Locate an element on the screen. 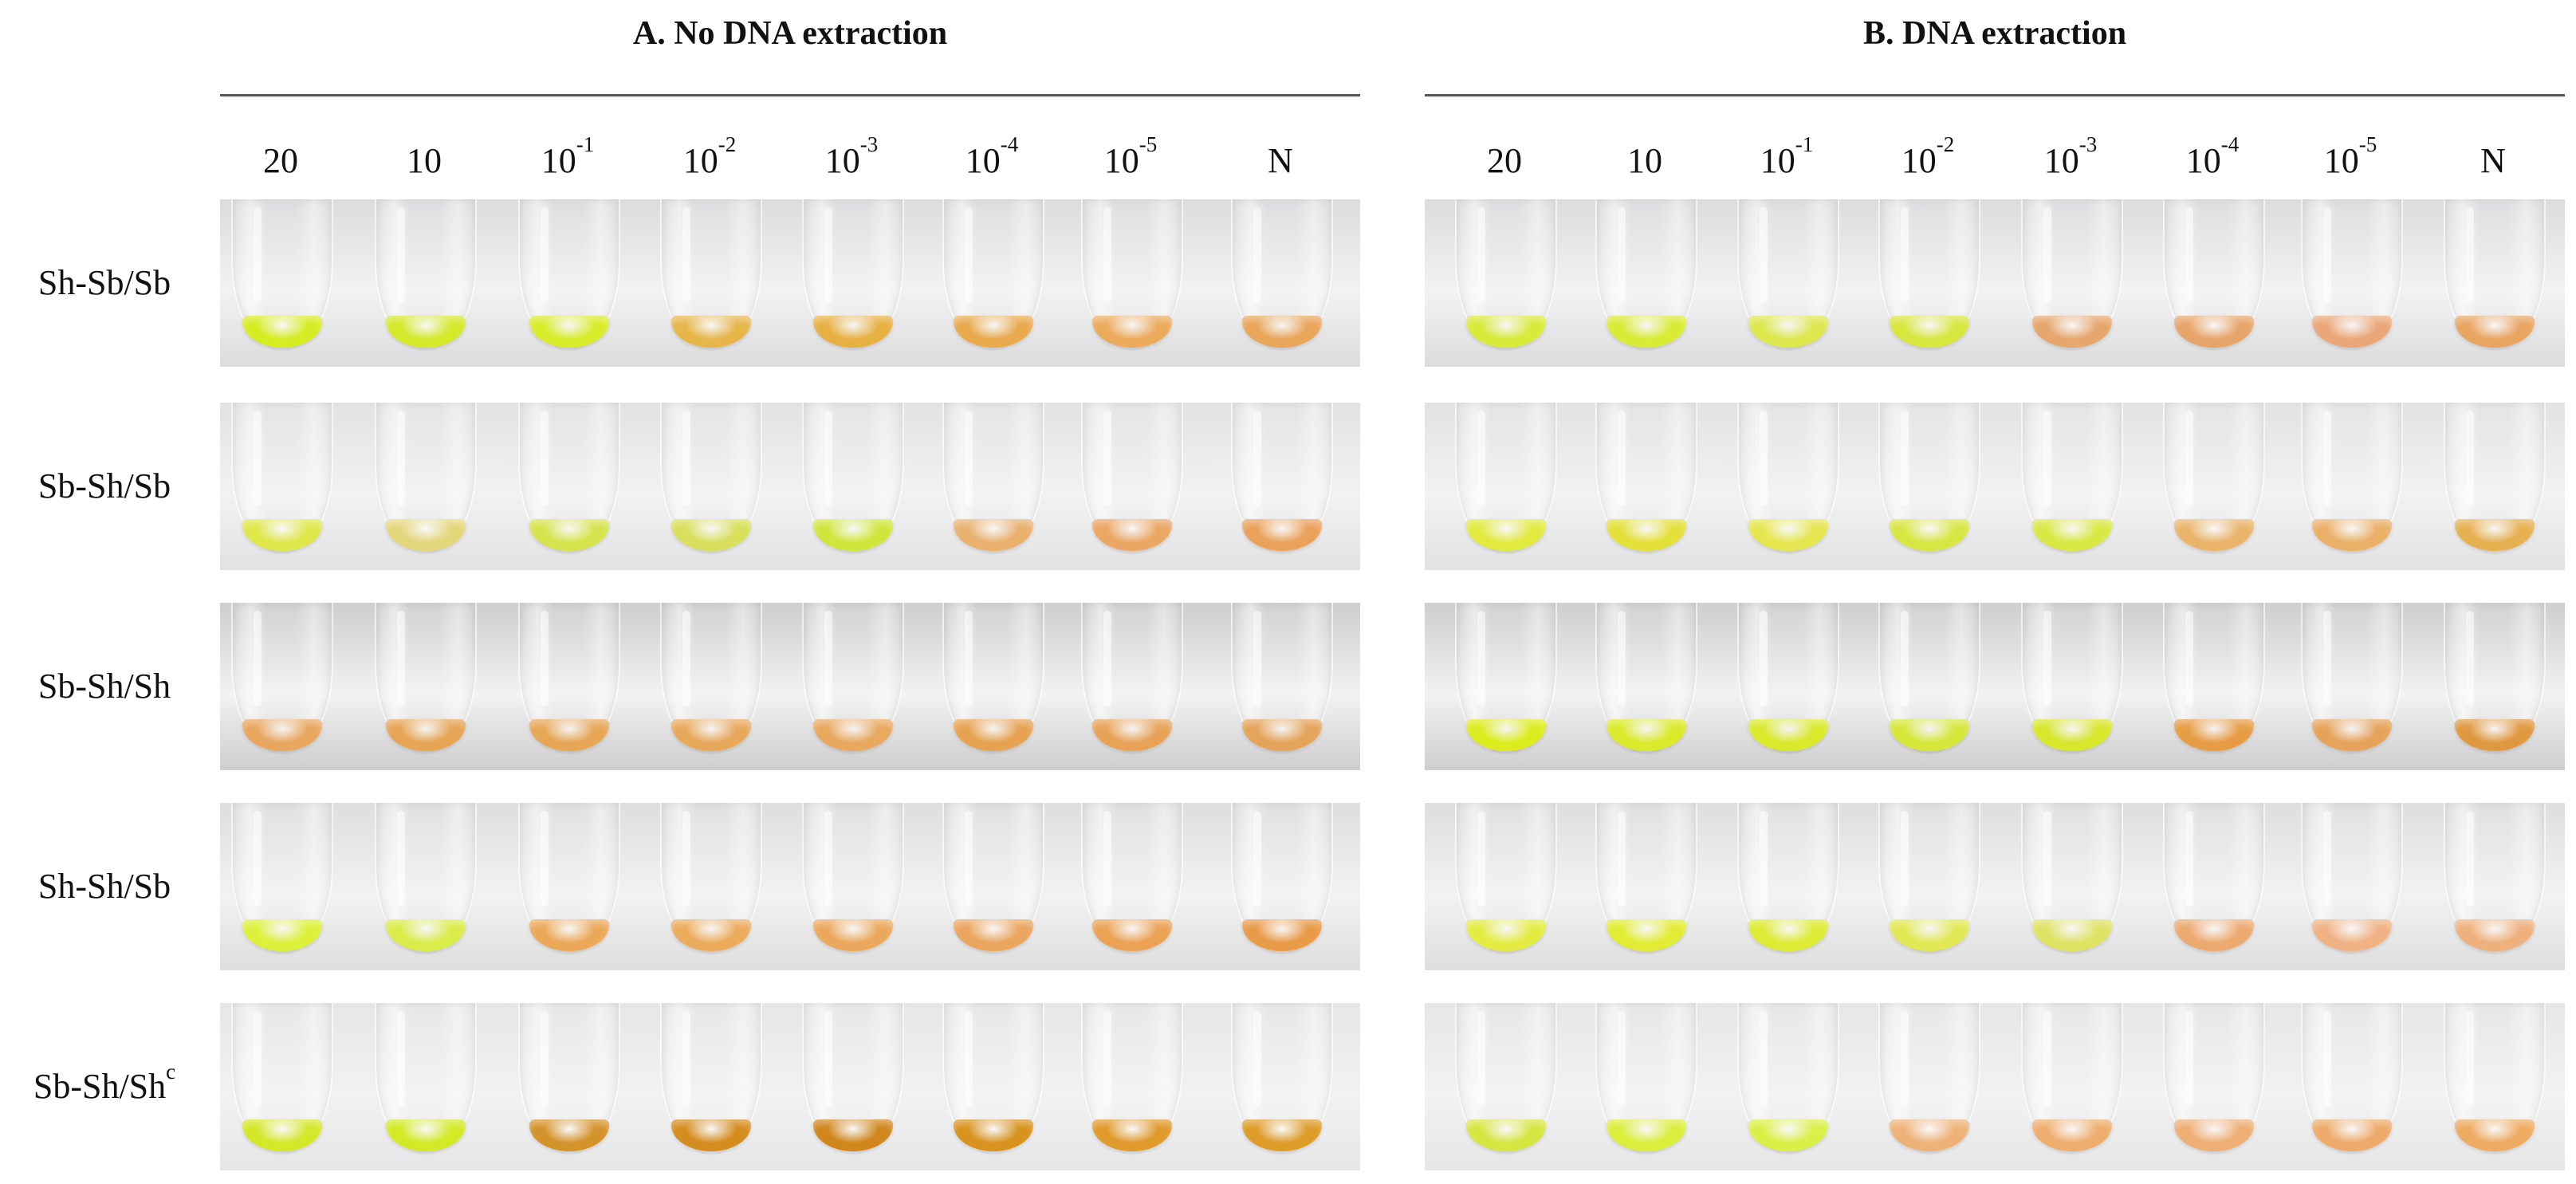  column-label-a-1: 10 is located at coordinates (424, 161).